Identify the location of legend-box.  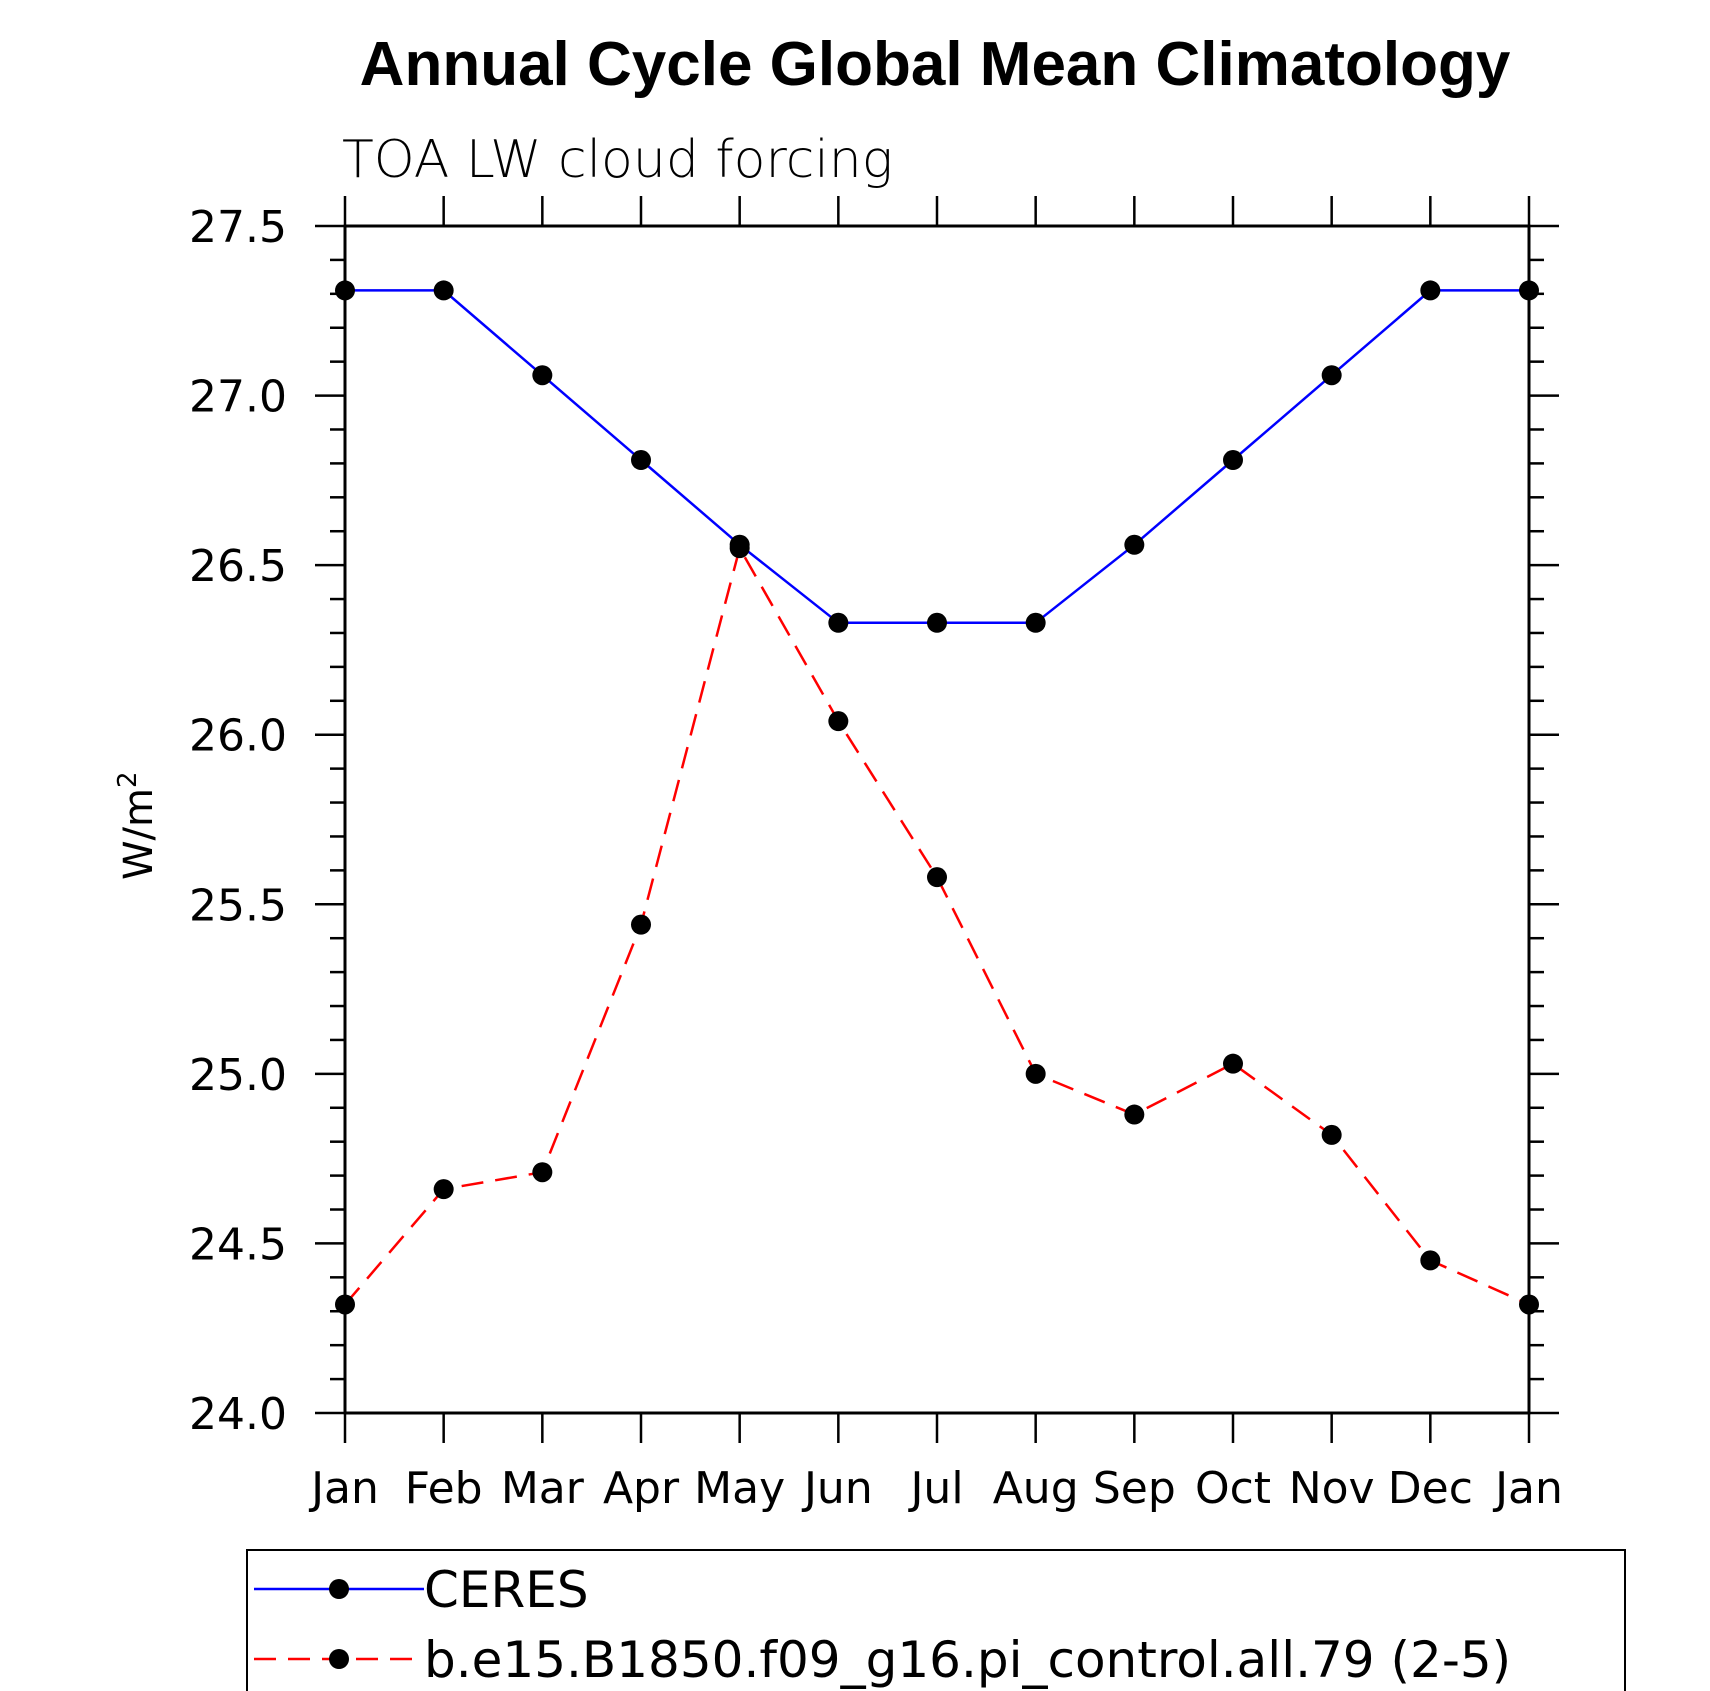
(936, 1620).